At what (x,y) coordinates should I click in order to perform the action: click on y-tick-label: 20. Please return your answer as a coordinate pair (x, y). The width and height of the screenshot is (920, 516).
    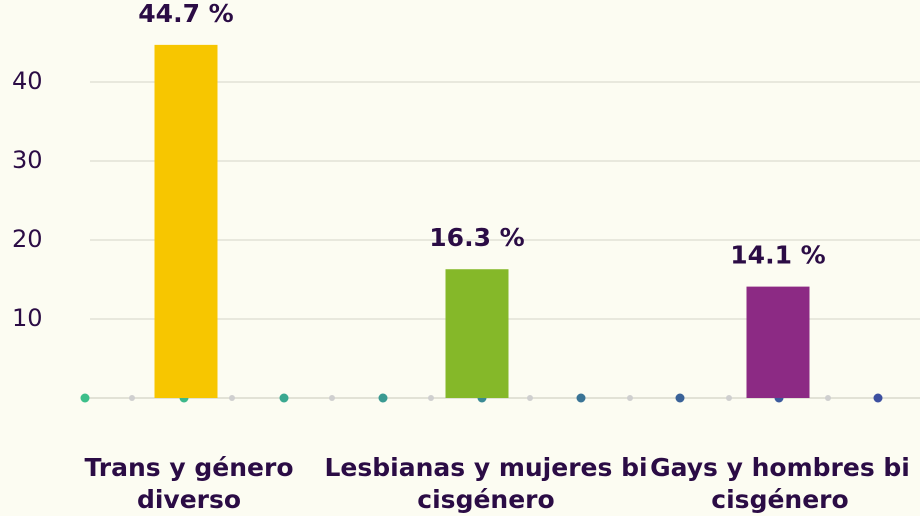
    Looking at the image, I should click on (27, 239).